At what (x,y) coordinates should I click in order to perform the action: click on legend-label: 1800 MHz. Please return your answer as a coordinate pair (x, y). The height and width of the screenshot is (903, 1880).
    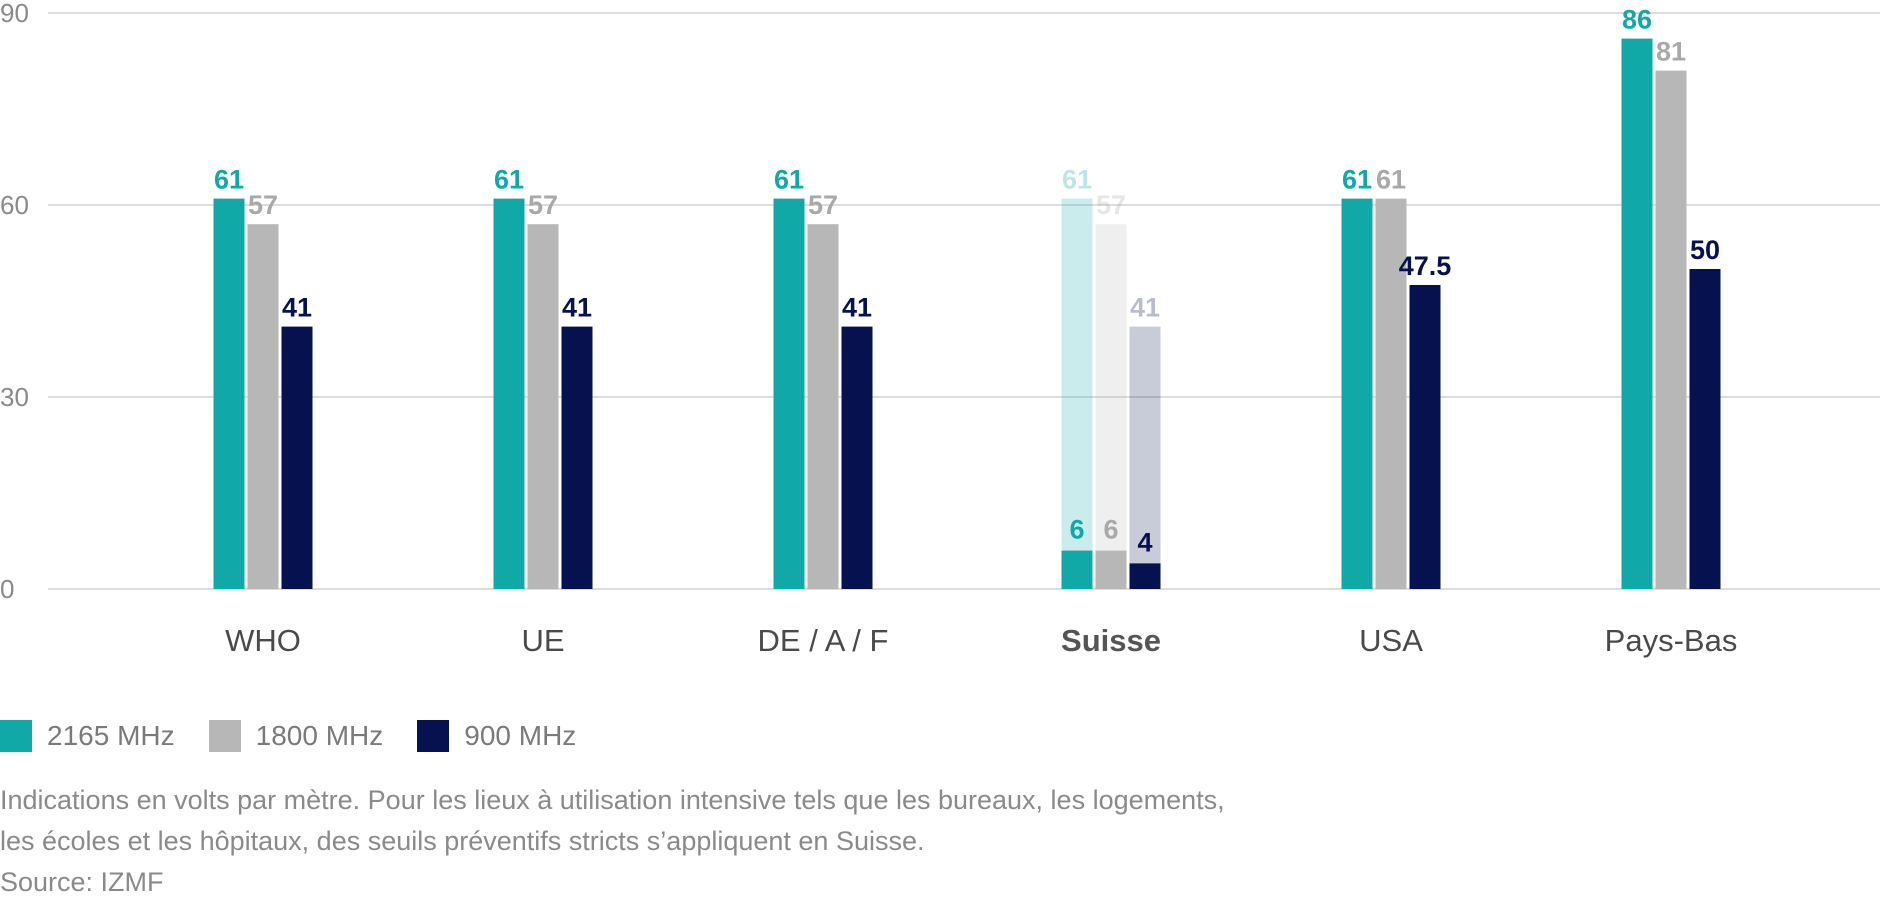
    Looking at the image, I should click on (319, 735).